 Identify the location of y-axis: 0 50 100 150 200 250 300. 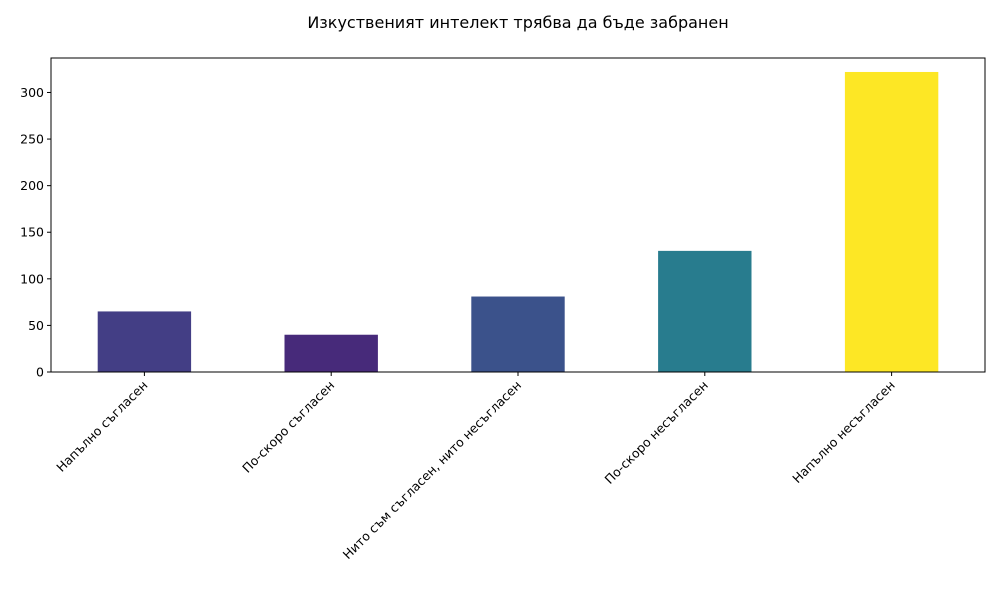
(35, 232).